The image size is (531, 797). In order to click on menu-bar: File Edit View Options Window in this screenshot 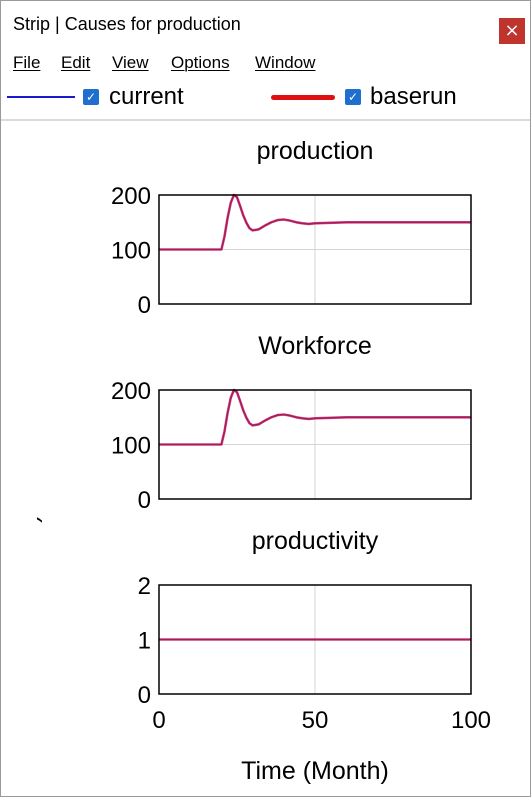, I will do `click(265, 63)`.